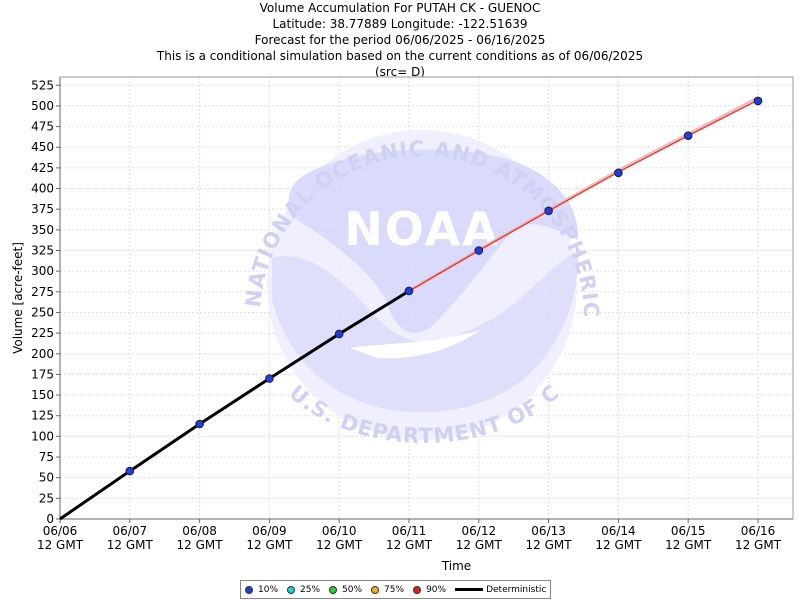  I want to click on legend-item: 75%, so click(387, 590).